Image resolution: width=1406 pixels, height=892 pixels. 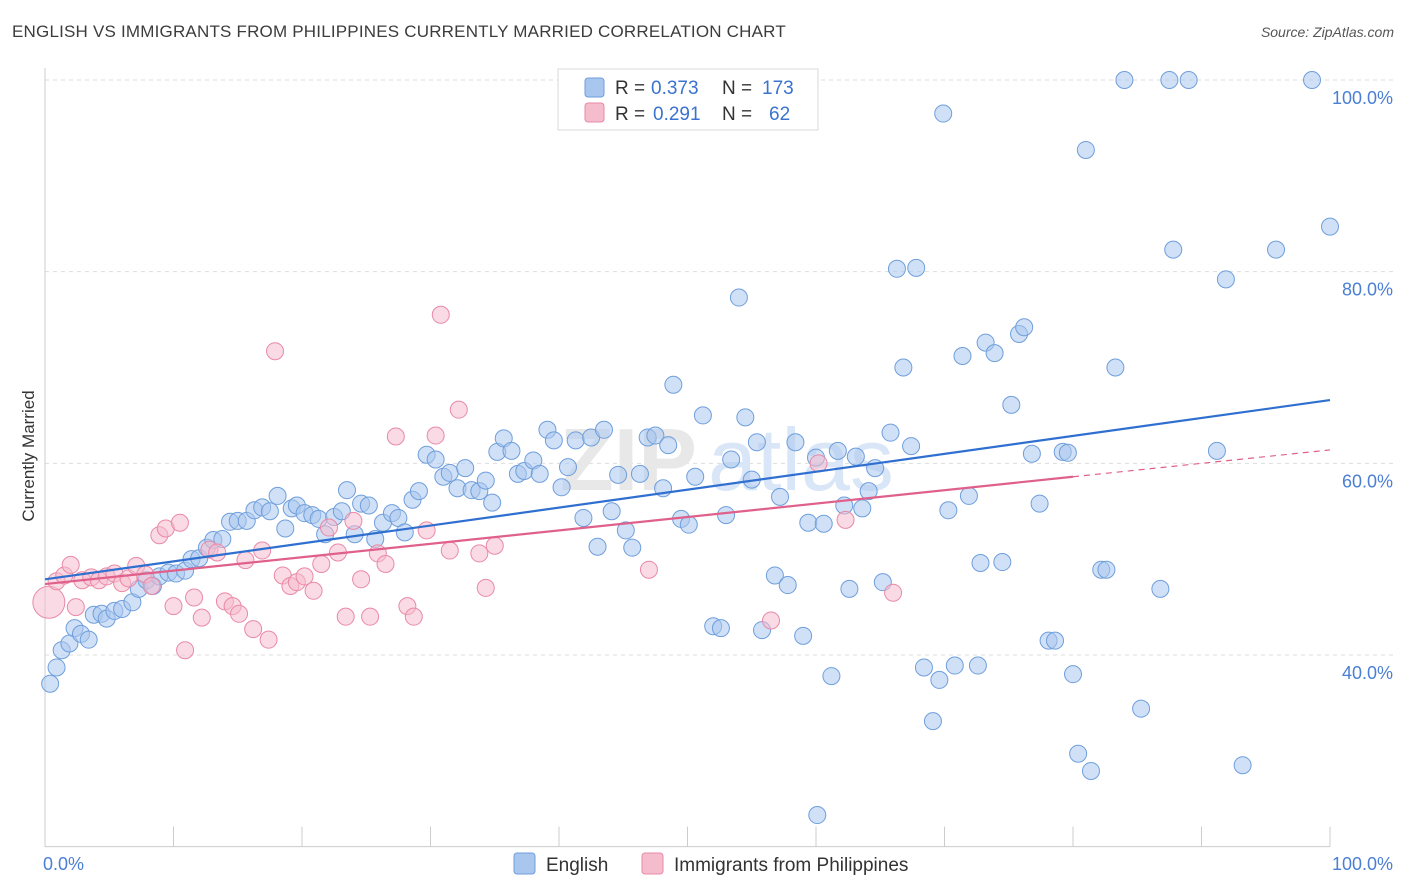 What do you see at coordinates (524, 863) in the screenshot?
I see `bottom-legend-english-swatch` at bounding box center [524, 863].